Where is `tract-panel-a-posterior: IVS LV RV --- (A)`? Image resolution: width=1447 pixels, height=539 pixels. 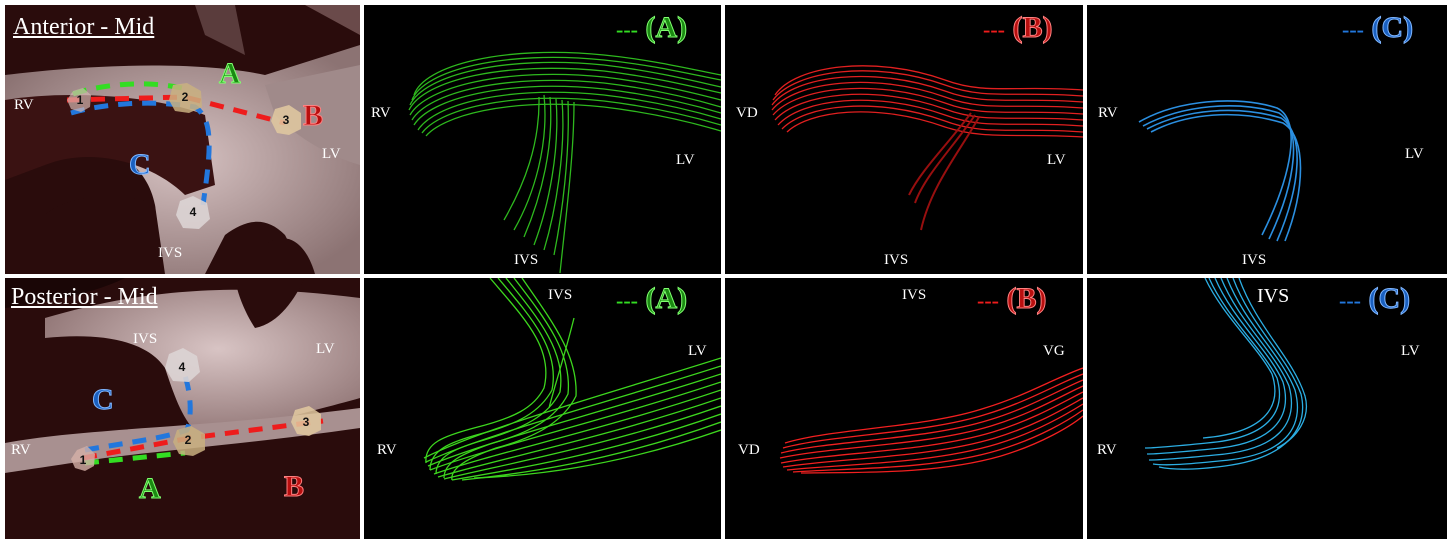 tract-panel-a-posterior: IVS LV RV --- (A) is located at coordinates (542, 408).